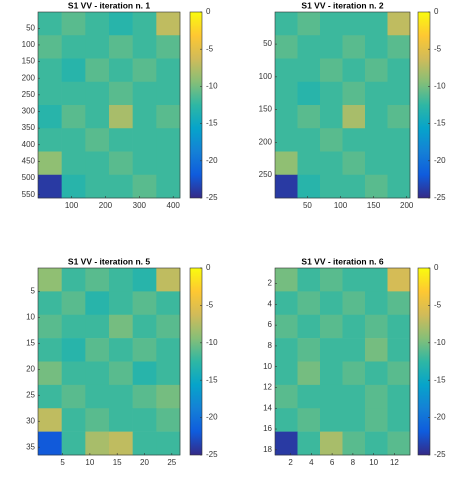 This screenshot has height=479, width=474. Describe the element at coordinates (332, 462) in the screenshot. I see `x-tick-label: 6` at that location.